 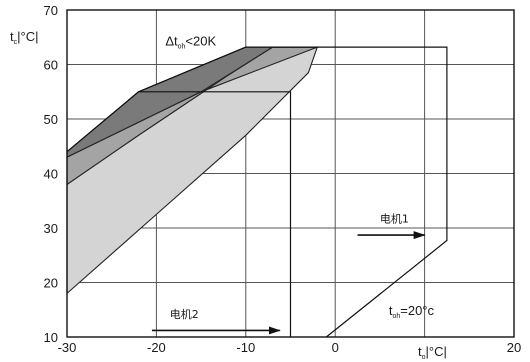 I want to click on y-axis-label: tc|°C|, so click(x=24, y=37).